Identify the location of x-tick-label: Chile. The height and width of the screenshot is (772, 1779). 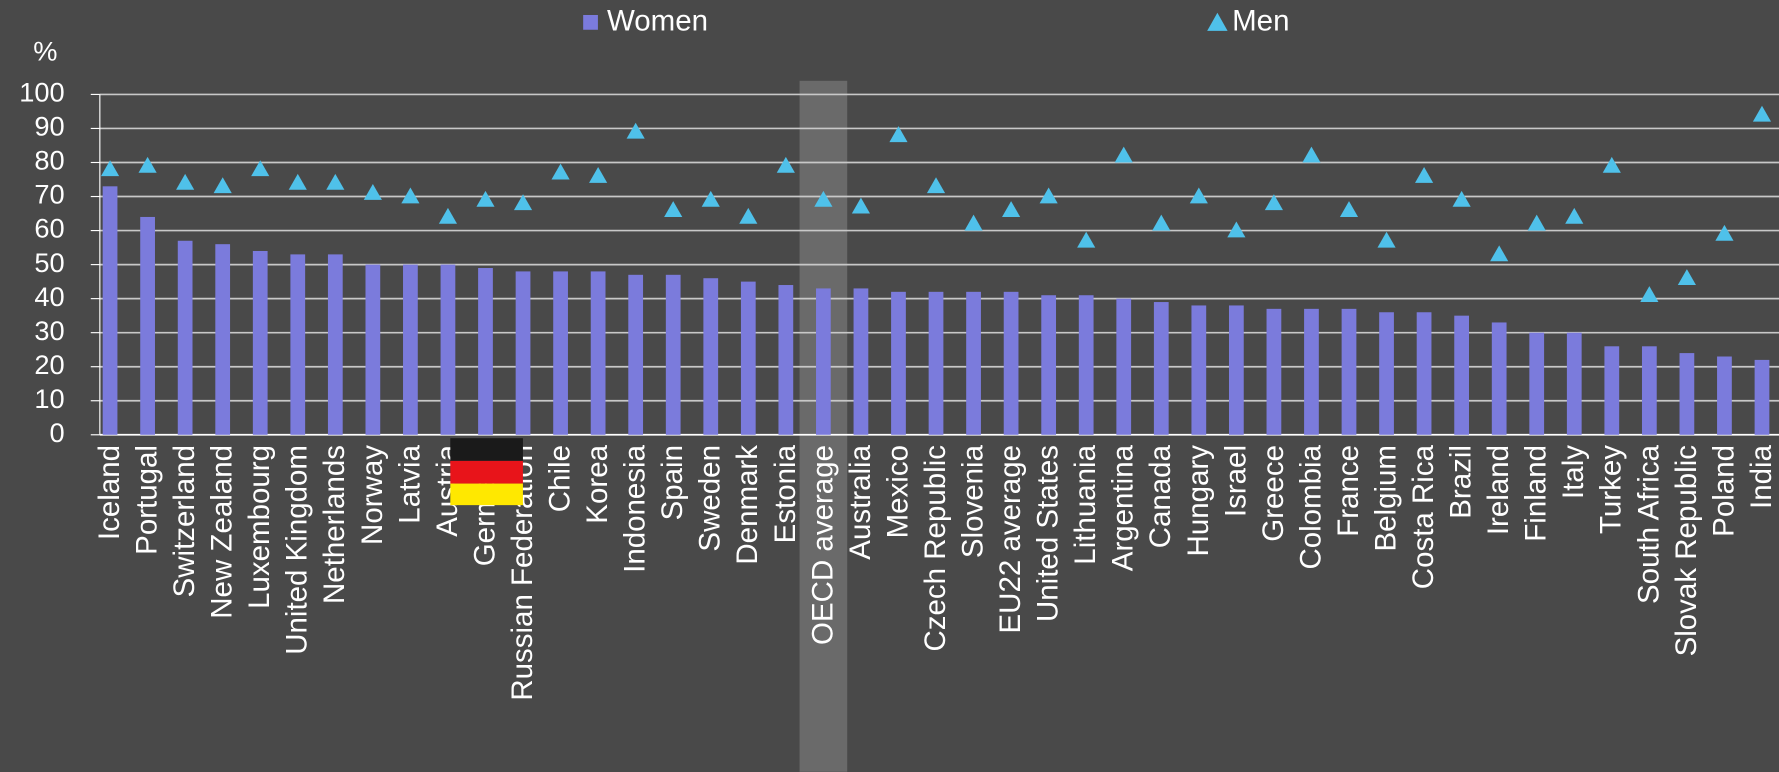
(560, 478).